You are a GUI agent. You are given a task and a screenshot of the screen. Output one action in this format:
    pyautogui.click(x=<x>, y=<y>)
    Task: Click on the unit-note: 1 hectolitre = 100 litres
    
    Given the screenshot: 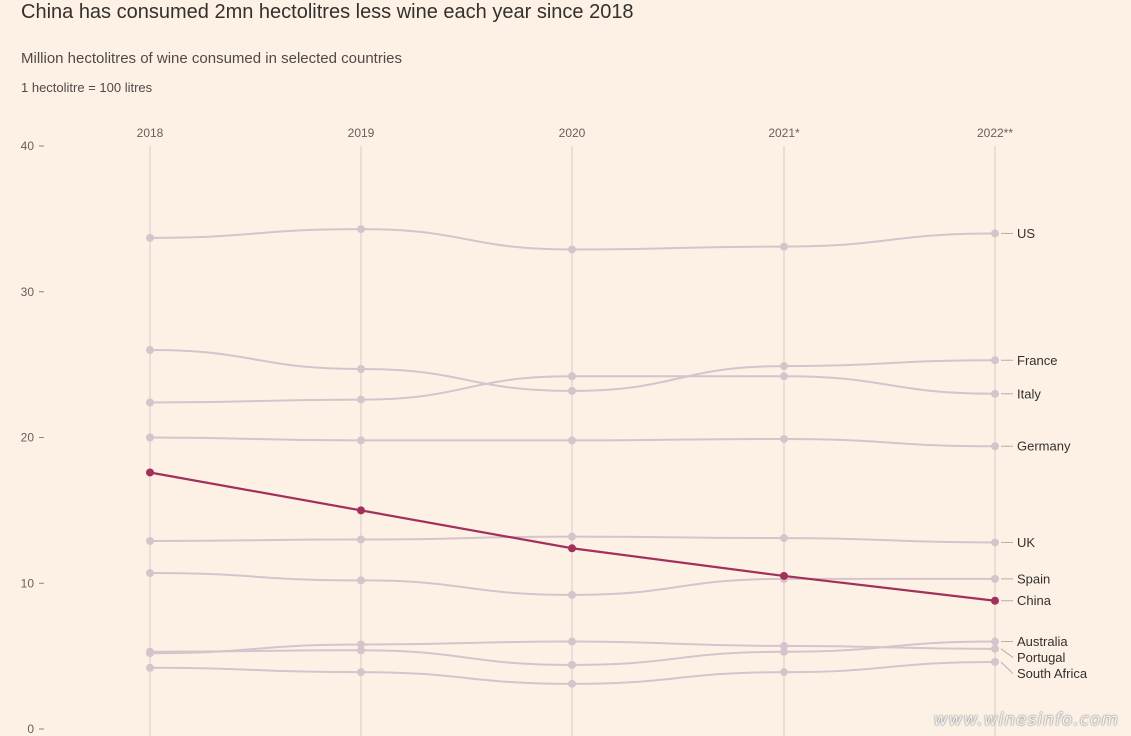 What is the action you would take?
    pyautogui.click(x=87, y=87)
    